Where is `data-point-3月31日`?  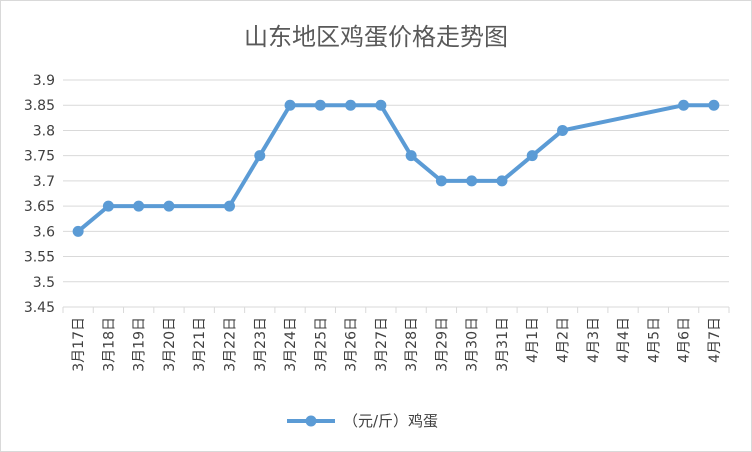
data-point-3月31日 is located at coordinates (502, 181).